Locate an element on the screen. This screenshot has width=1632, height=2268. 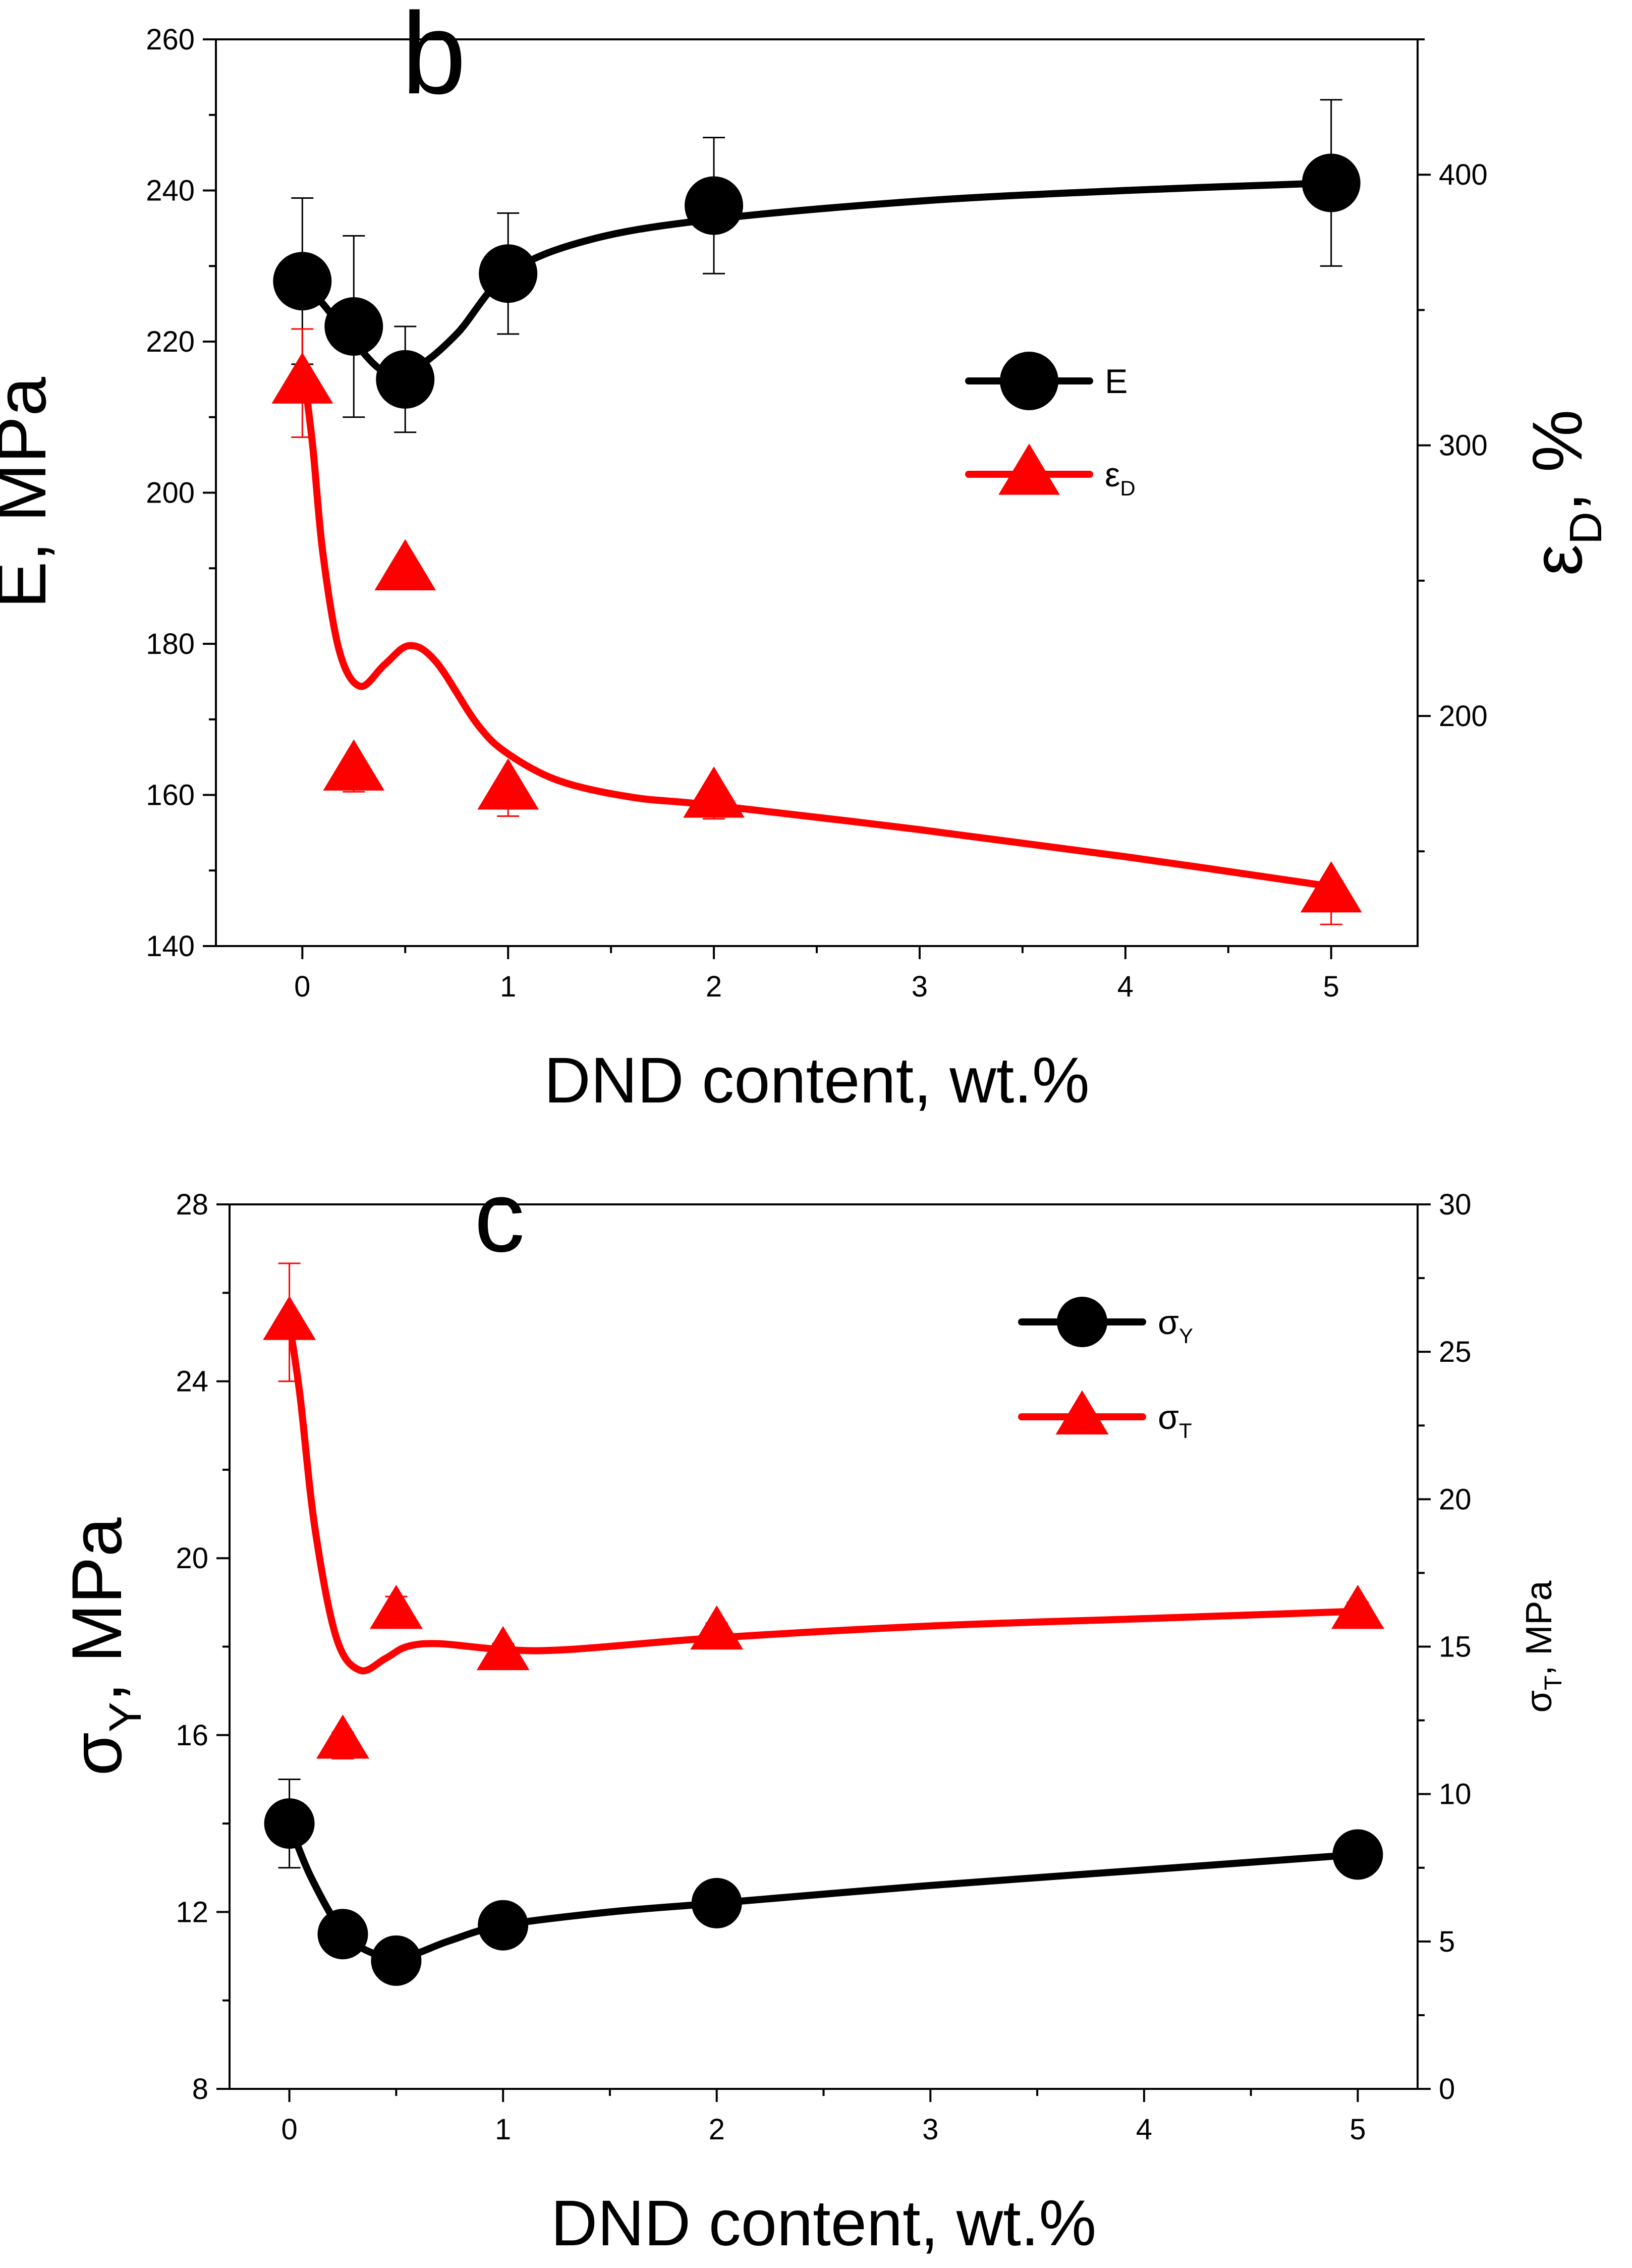
y-left-tick-label: 240 is located at coordinates (170, 191).